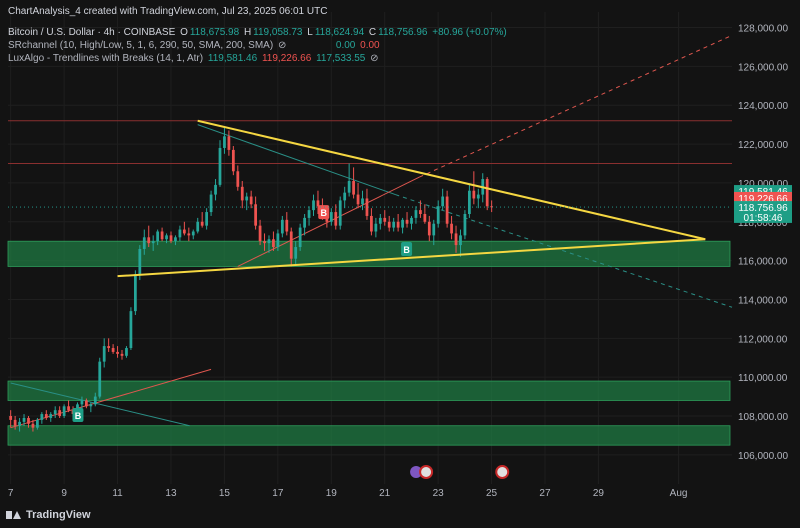  I want to click on y-tick-label: 114,000.00, so click(763, 300).